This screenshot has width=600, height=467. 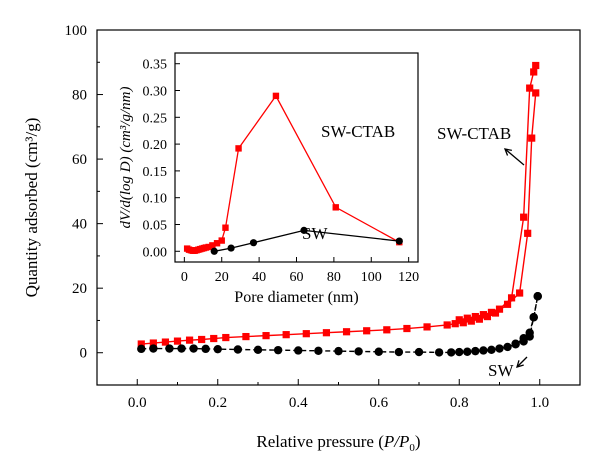 I want to click on x-axis-title-paren: (, so click(x=379, y=441).